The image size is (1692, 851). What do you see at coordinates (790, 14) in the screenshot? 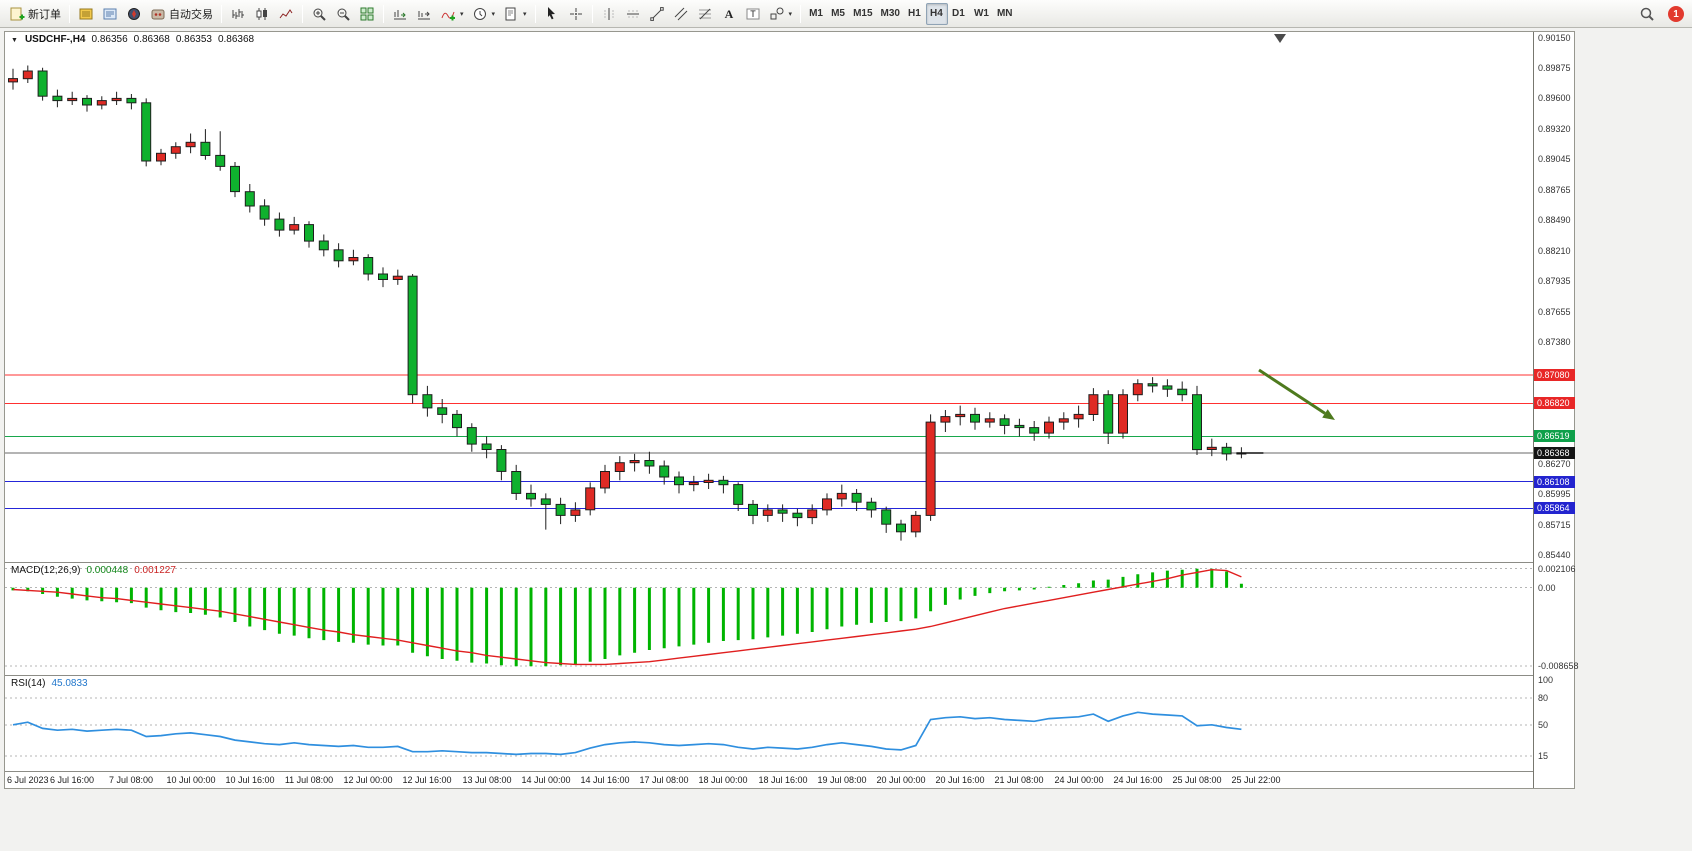
I see `shapes-button-dropdown-arrow: ▾` at bounding box center [790, 14].